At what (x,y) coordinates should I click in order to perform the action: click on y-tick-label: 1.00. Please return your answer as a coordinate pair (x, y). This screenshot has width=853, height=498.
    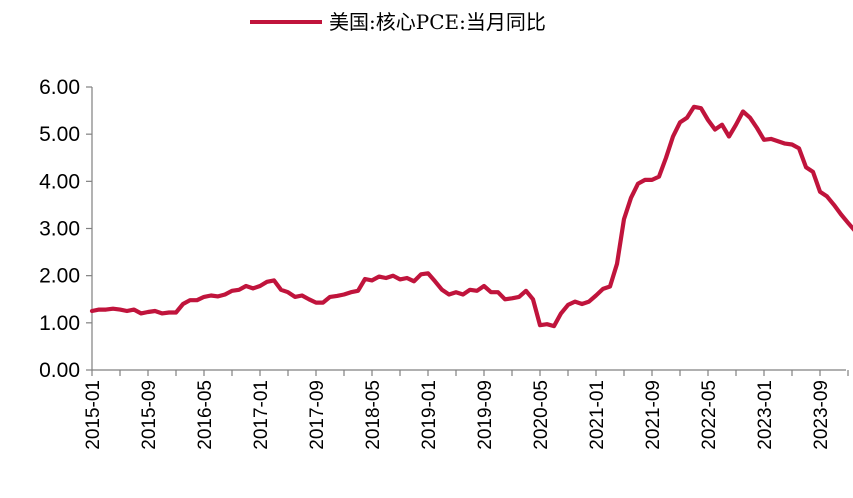
    Looking at the image, I should click on (59, 323).